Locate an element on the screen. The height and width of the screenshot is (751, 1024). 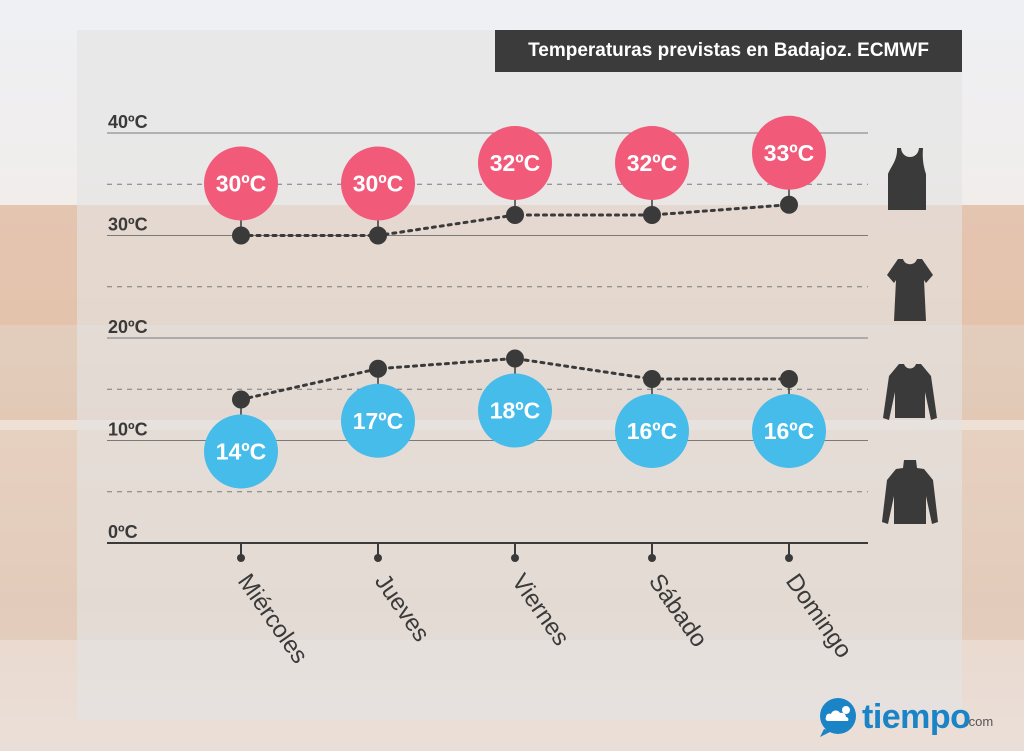
brand-suffix: .com is located at coordinates (979, 721).